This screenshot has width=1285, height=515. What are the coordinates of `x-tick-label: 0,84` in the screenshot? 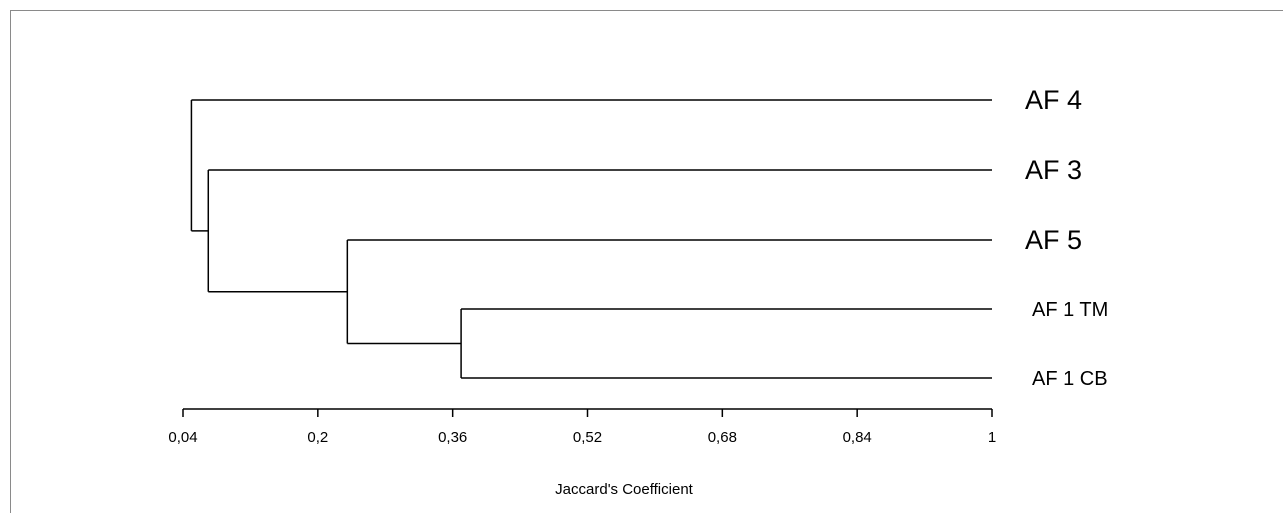 It's located at (857, 437).